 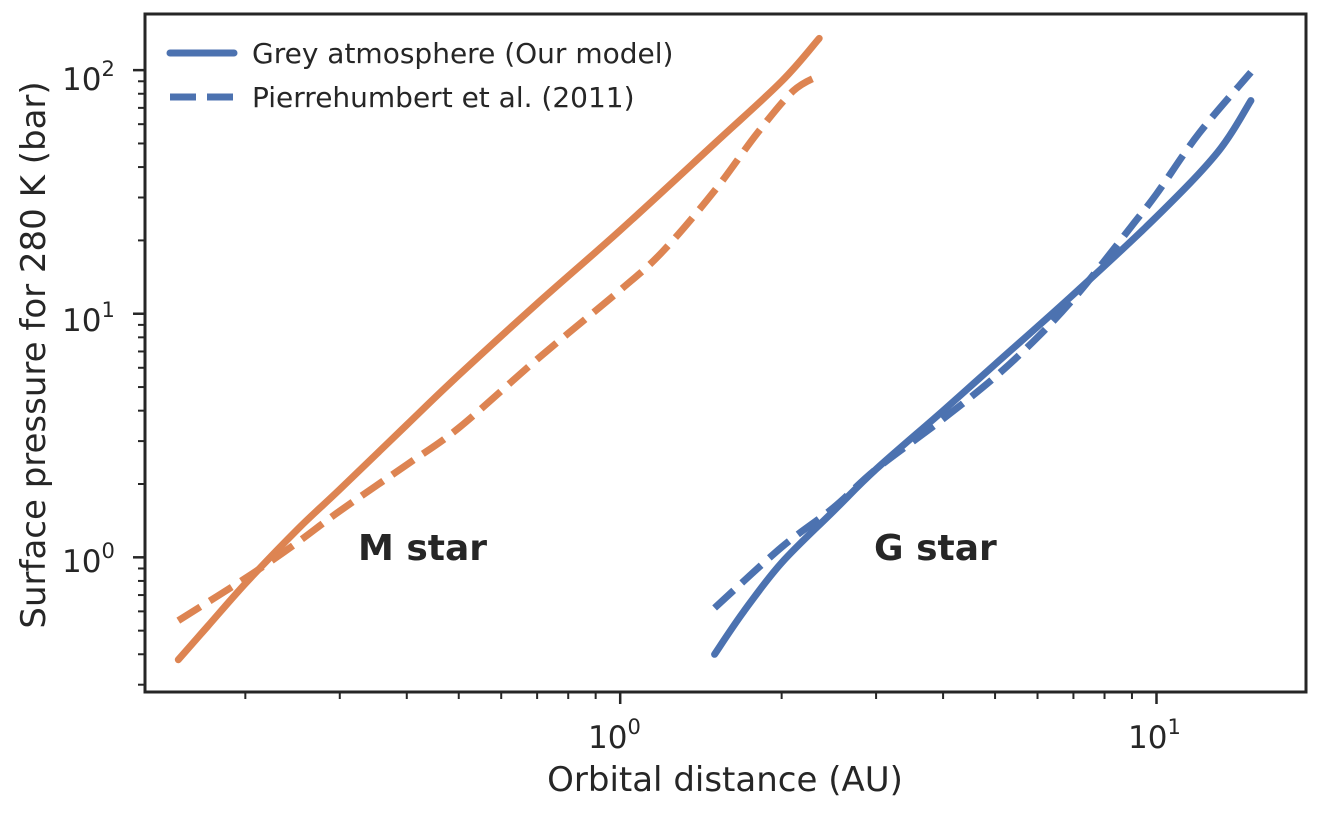 I want to click on x-tick-label-1: 10¹, so click(x=1154, y=735).